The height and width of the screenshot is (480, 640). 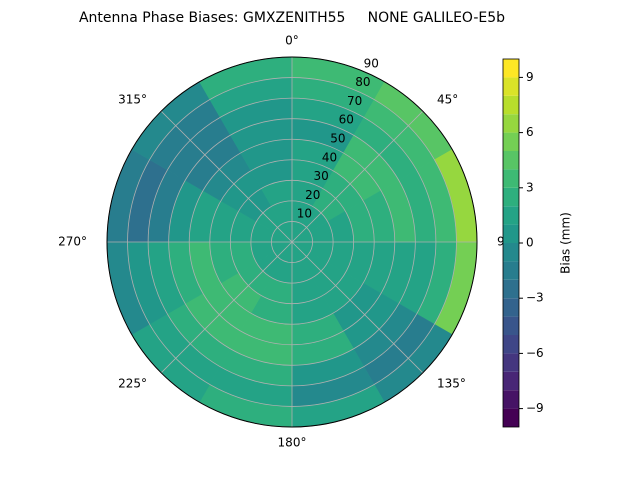 I want to click on r-tick-label: 70, so click(x=354, y=101).